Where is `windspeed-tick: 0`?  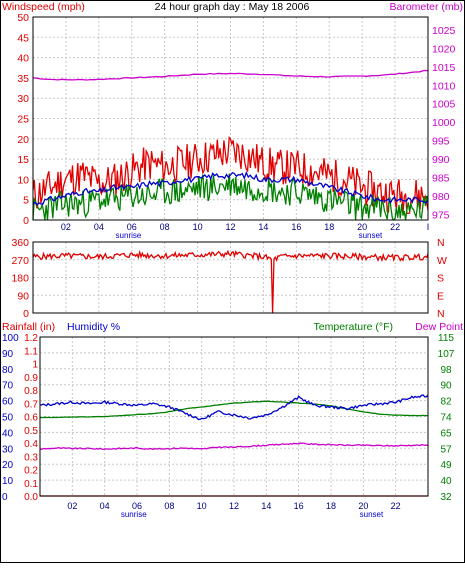
windspeed-tick: 0 is located at coordinates (26, 221).